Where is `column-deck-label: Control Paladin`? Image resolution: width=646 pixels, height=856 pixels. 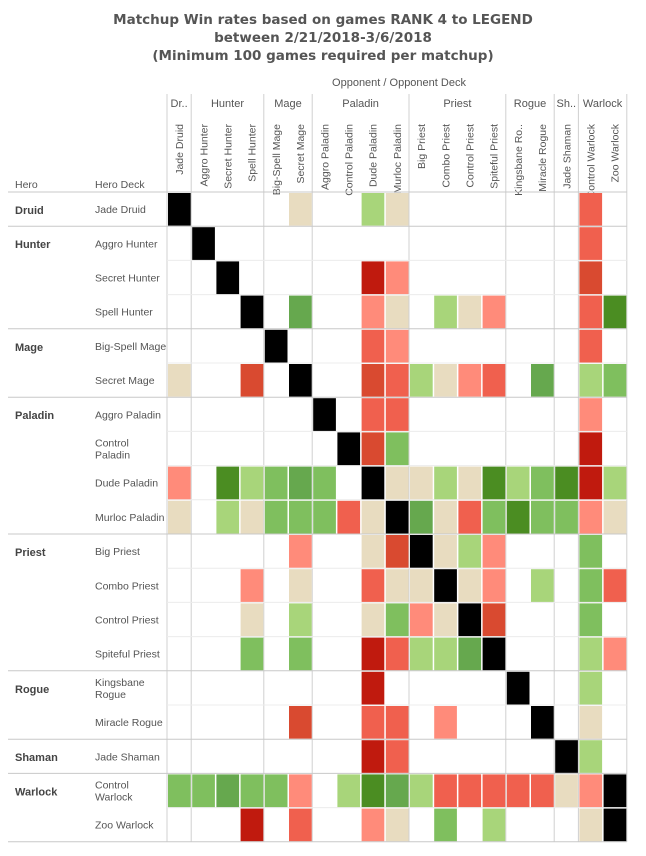
column-deck-label: Control Paladin is located at coordinates (350, 160).